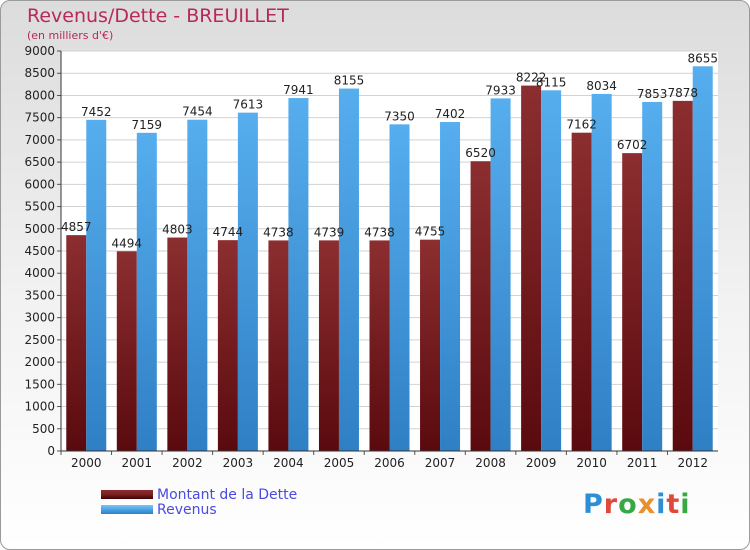 The width and height of the screenshot is (750, 550). I want to click on x-tick-label: 2007, so click(440, 463).